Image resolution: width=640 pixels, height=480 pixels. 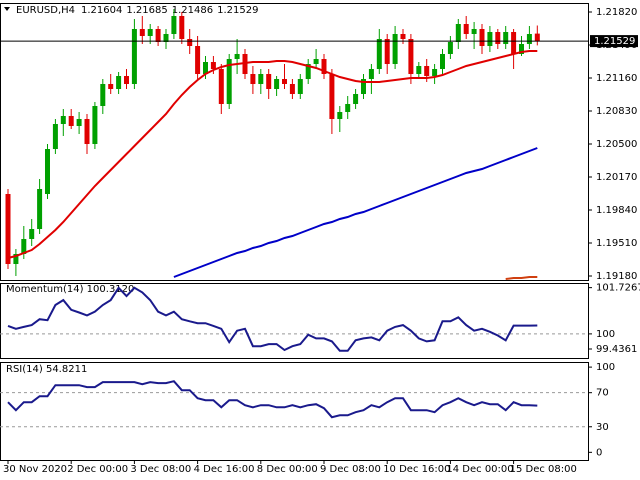 I want to click on x-tick-label: 14 Dec 00:00, so click(x=479, y=469).